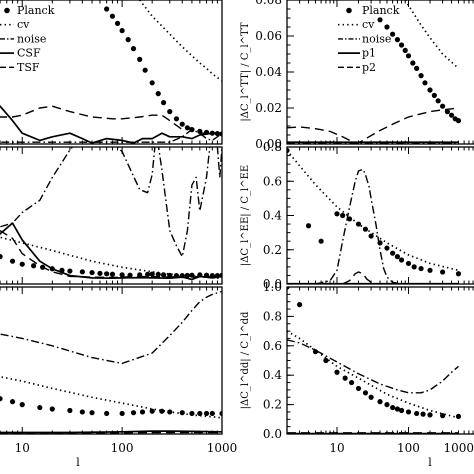 The image size is (474, 474). Describe the element at coordinates (245, 72) in the screenshot. I see `y-axis-title: |ΔC_l^TT| / C_l^TT` at that location.